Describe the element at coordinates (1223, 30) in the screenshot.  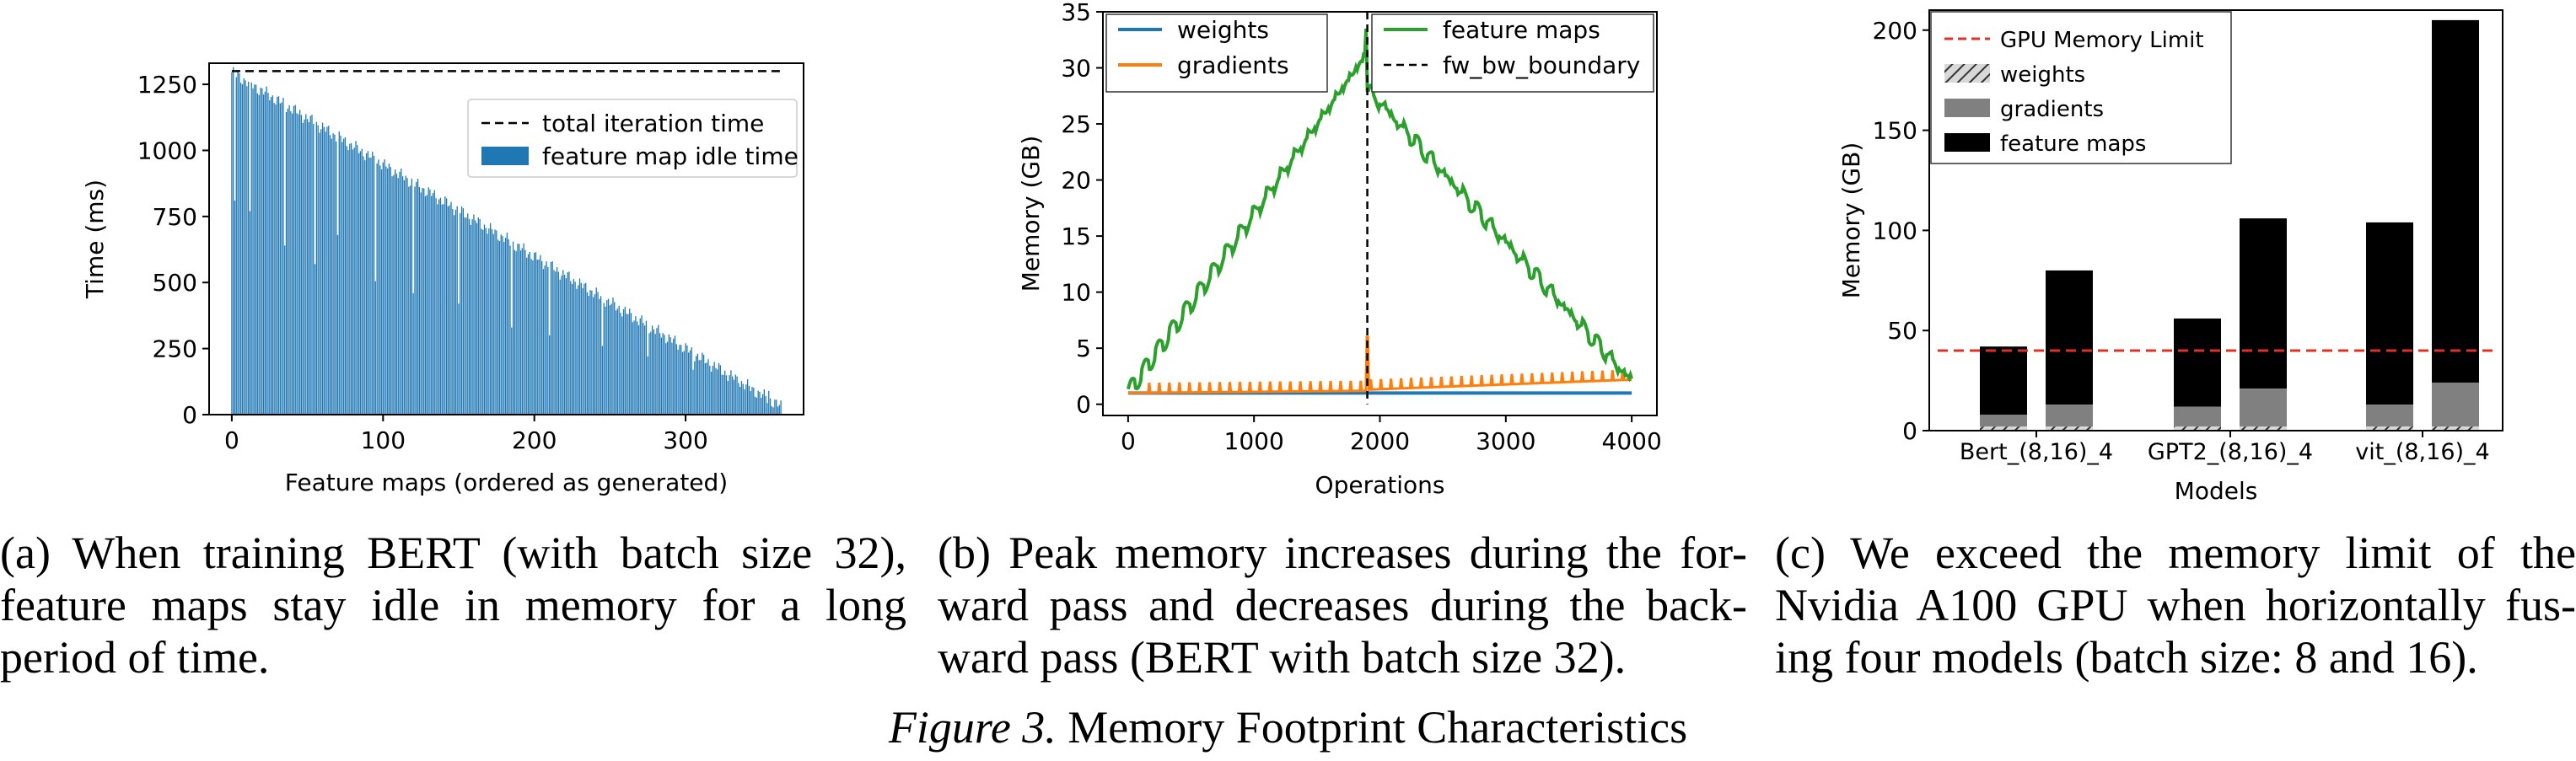
I see `legend-label-weights: weights` at that location.